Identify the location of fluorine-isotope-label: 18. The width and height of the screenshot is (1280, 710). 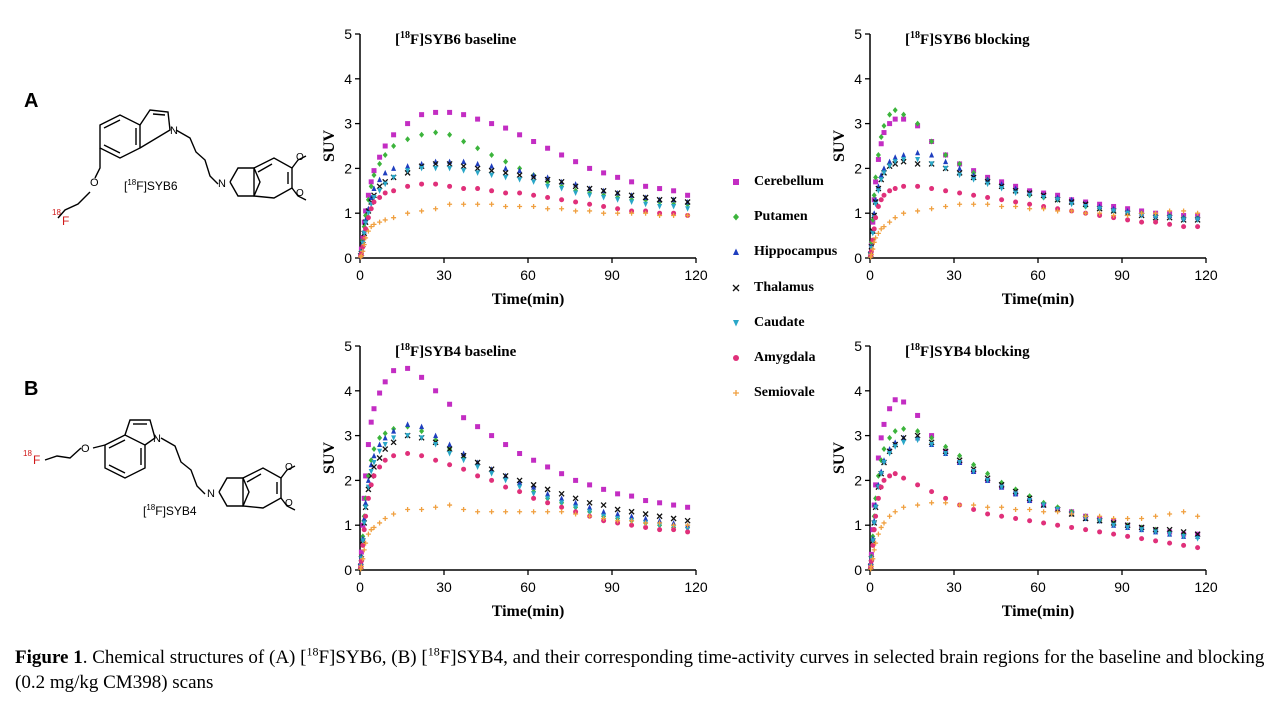
(56, 212).